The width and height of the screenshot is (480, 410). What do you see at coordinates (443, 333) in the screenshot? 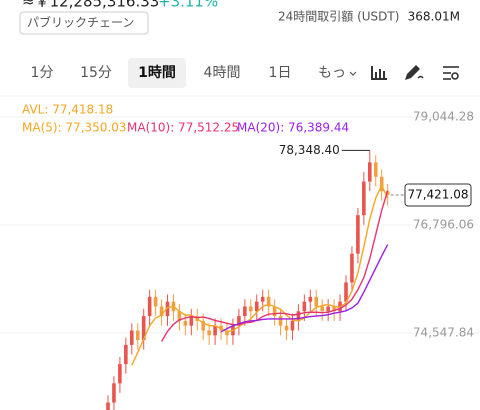
I see `y-tick-label: 74,547.84` at bounding box center [443, 333].